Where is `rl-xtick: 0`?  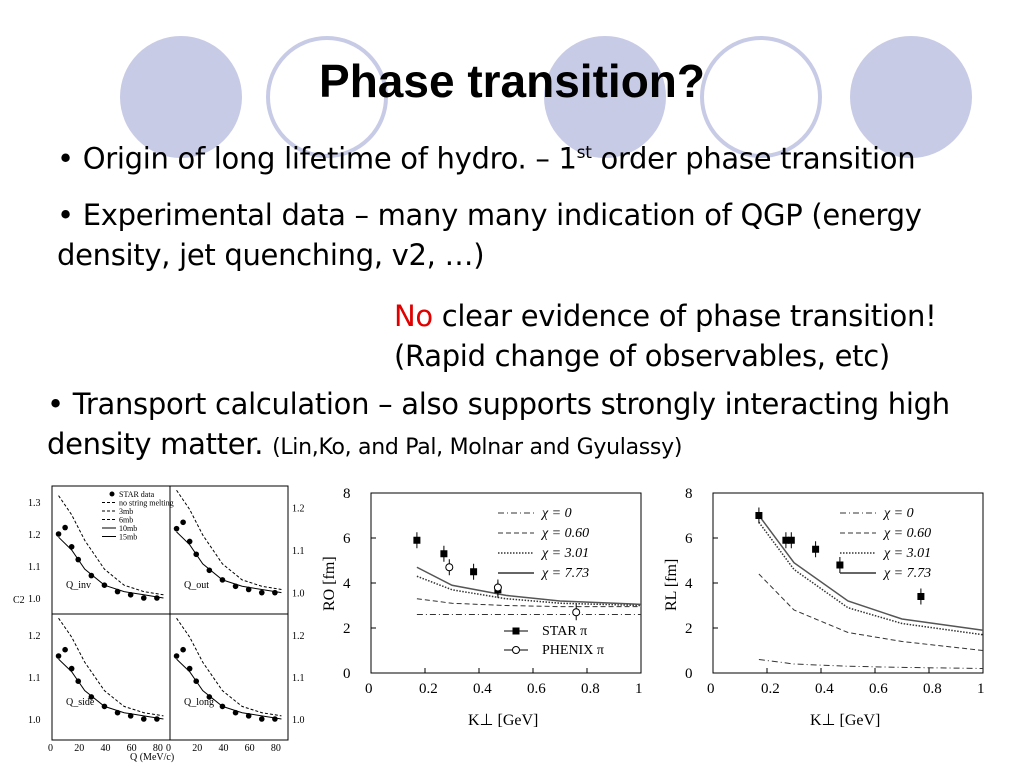 rl-xtick: 0 is located at coordinates (711, 689).